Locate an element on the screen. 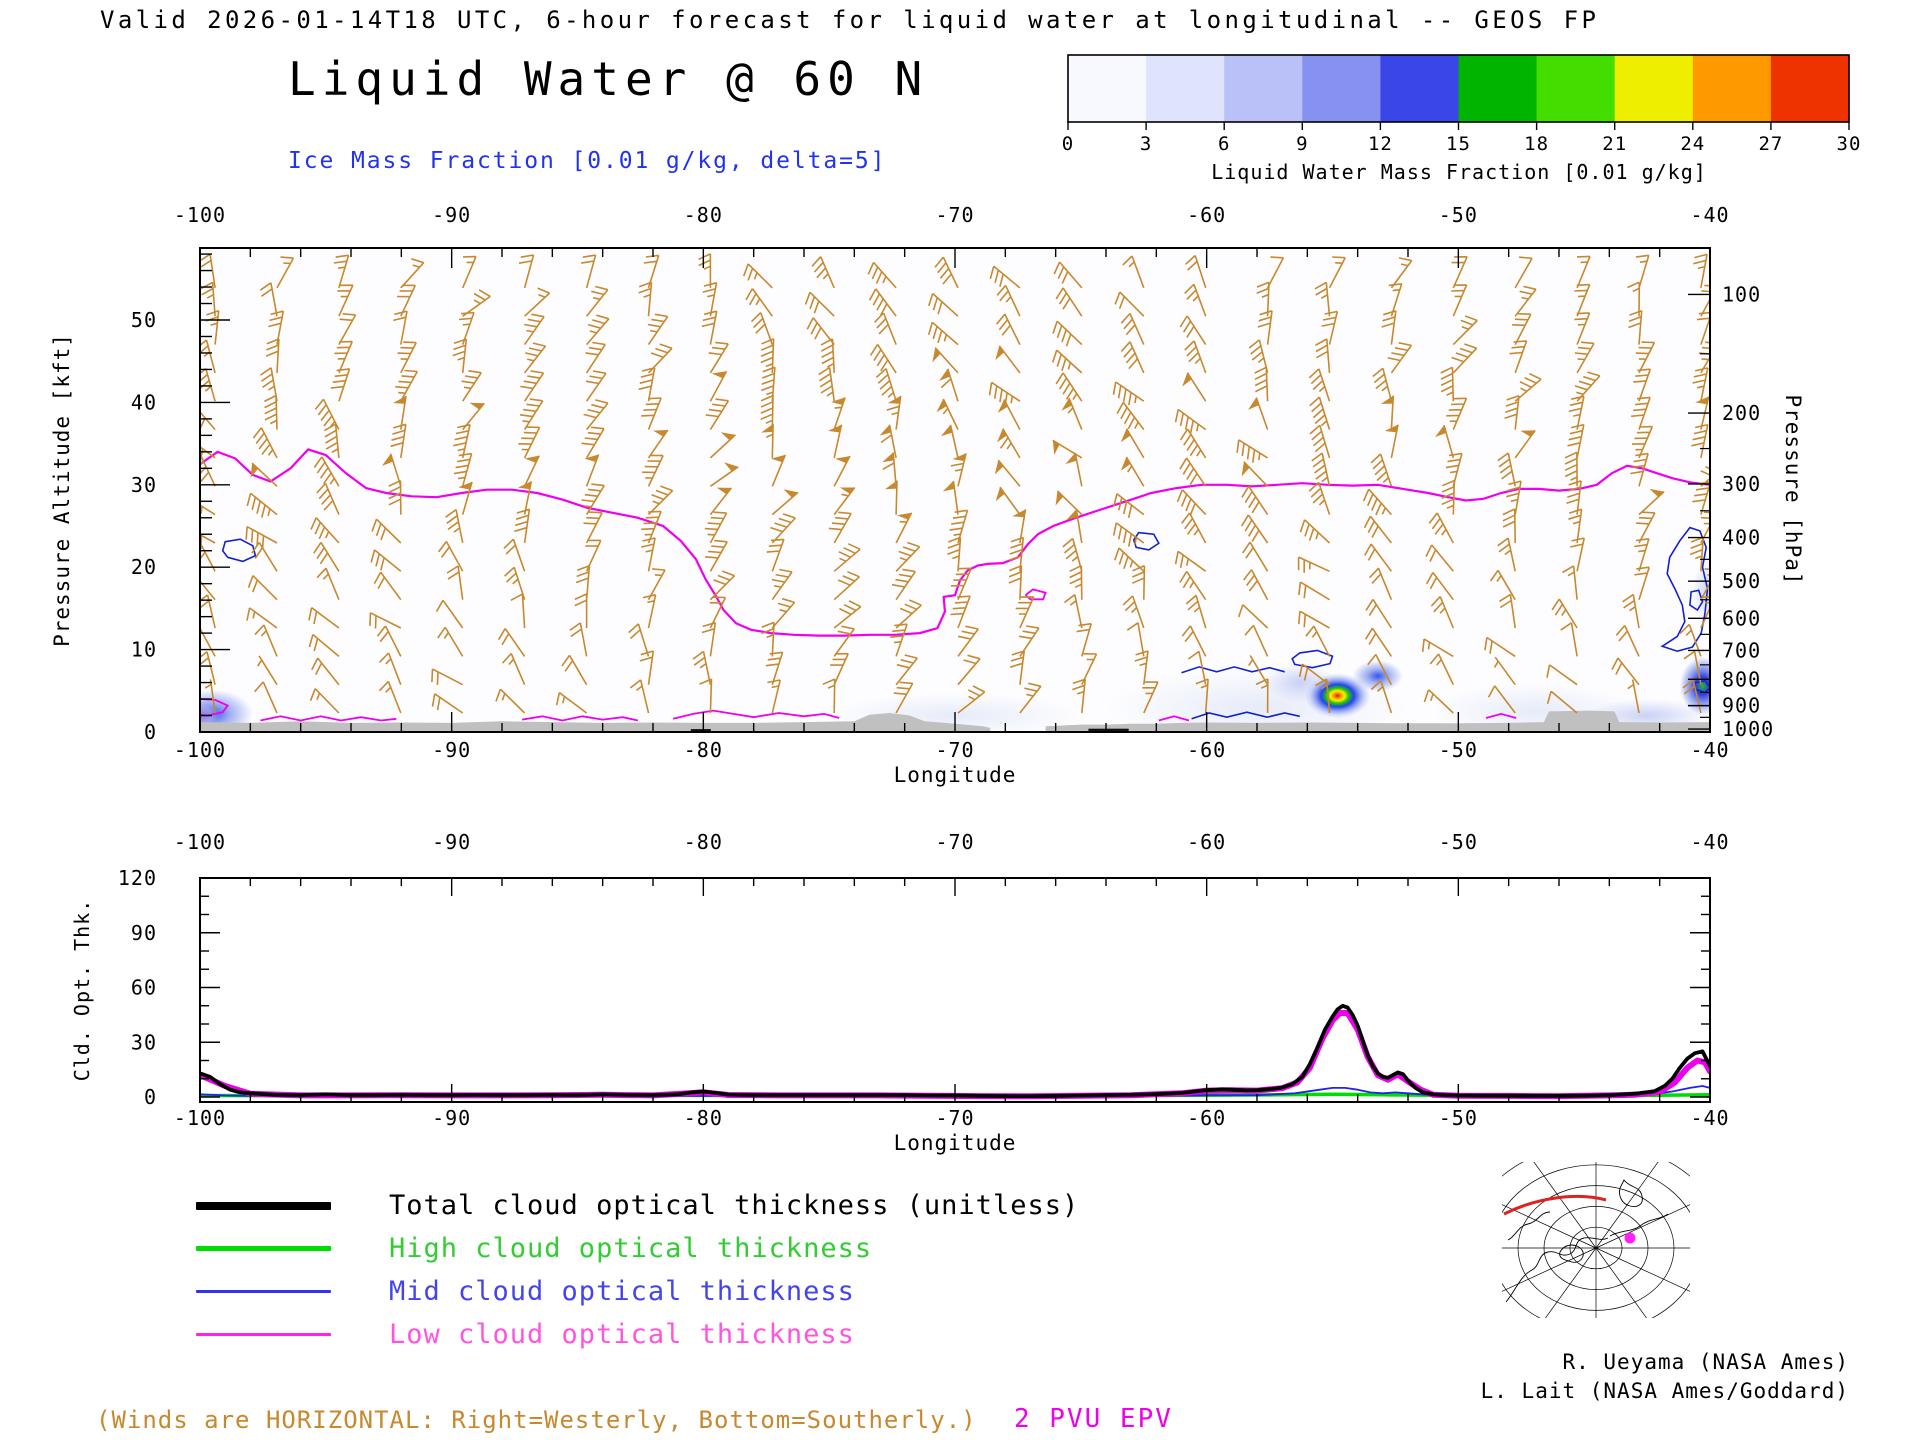 Image resolution: width=1920 pixels, height=1440 pixels. coastline is located at coordinates (1571, 1253).